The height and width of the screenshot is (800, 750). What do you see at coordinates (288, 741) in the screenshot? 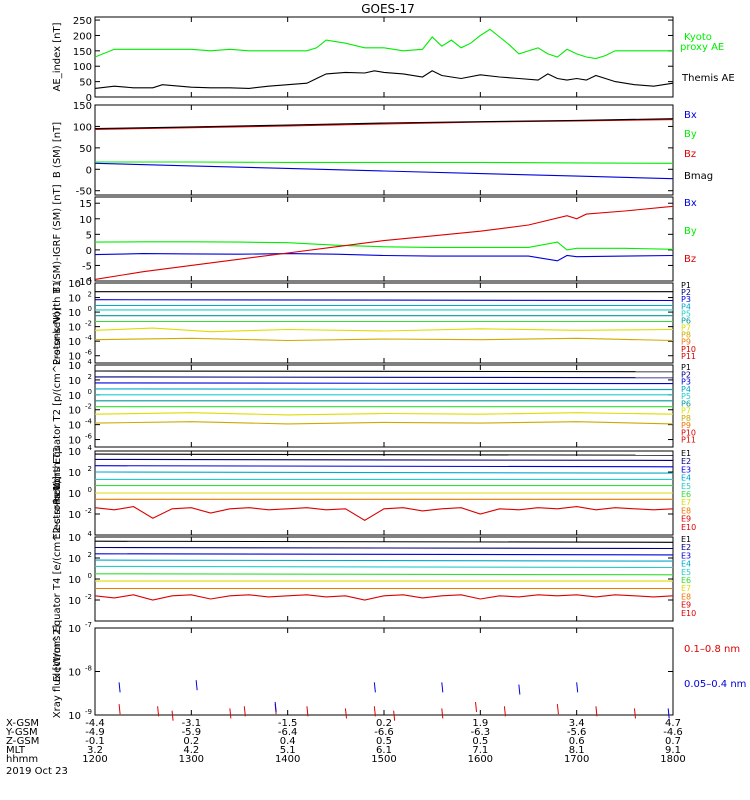
I see `ephem-value: 0.4` at bounding box center [288, 741].